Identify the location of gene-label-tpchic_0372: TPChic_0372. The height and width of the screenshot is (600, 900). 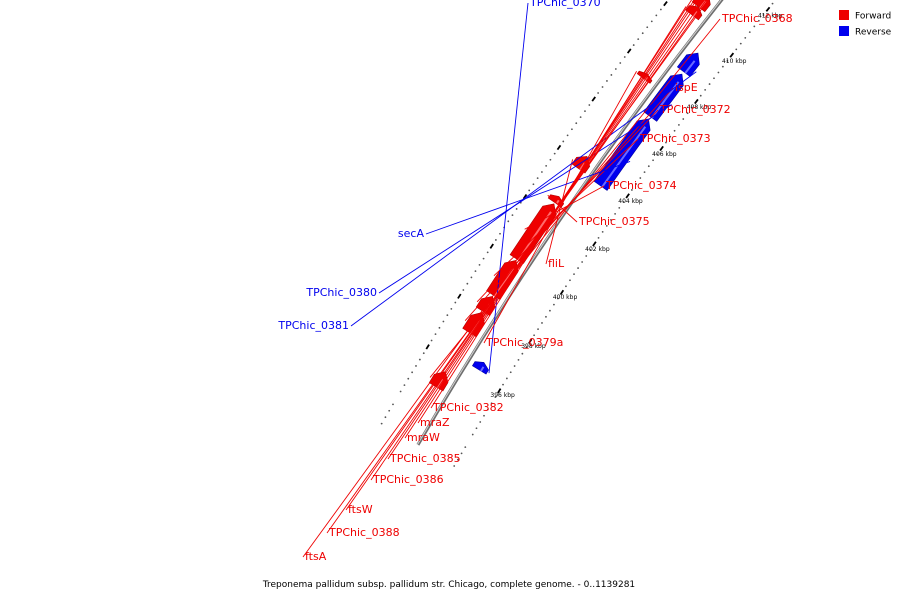
(695, 109).